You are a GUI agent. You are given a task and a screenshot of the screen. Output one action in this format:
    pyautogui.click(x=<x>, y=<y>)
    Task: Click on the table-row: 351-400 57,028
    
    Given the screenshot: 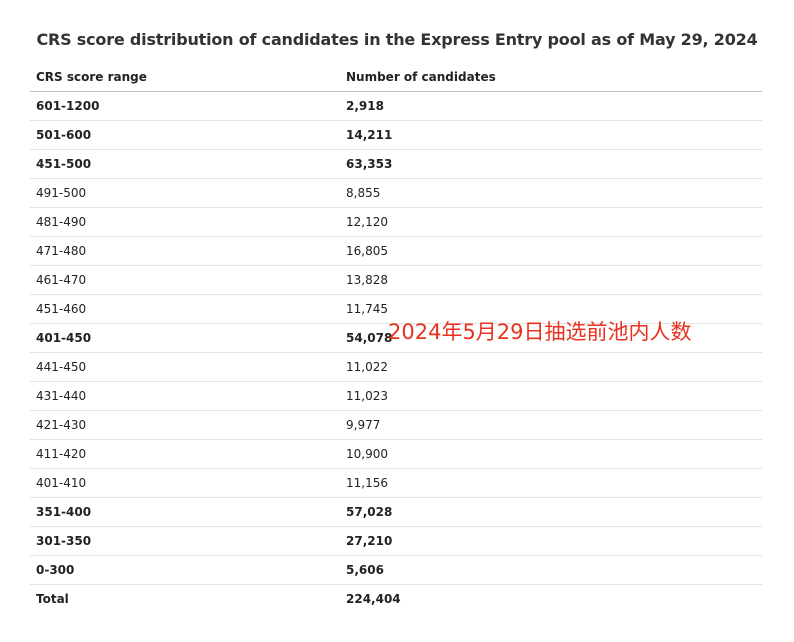 What is the action you would take?
    pyautogui.click(x=396, y=512)
    